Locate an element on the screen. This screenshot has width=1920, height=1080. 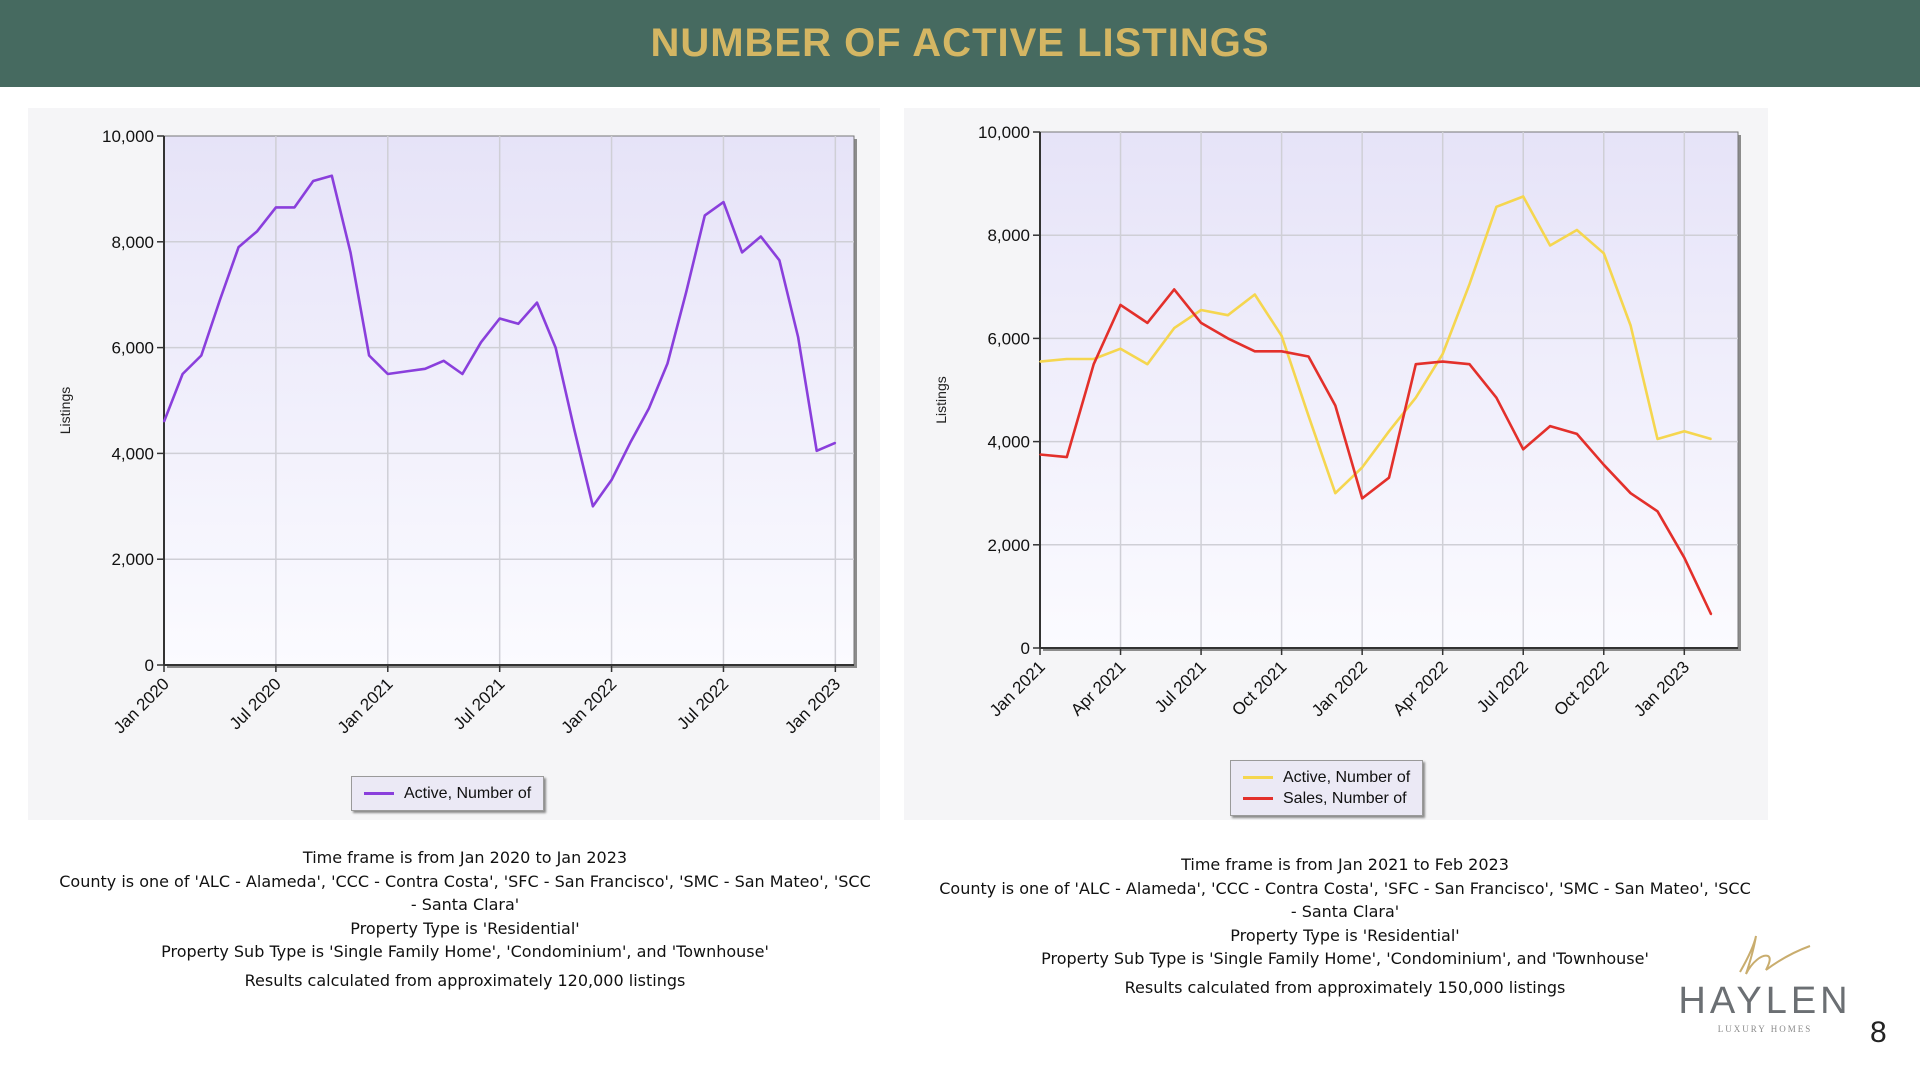
legend-item-sales: Sales, Number of is located at coordinates (1326, 798).